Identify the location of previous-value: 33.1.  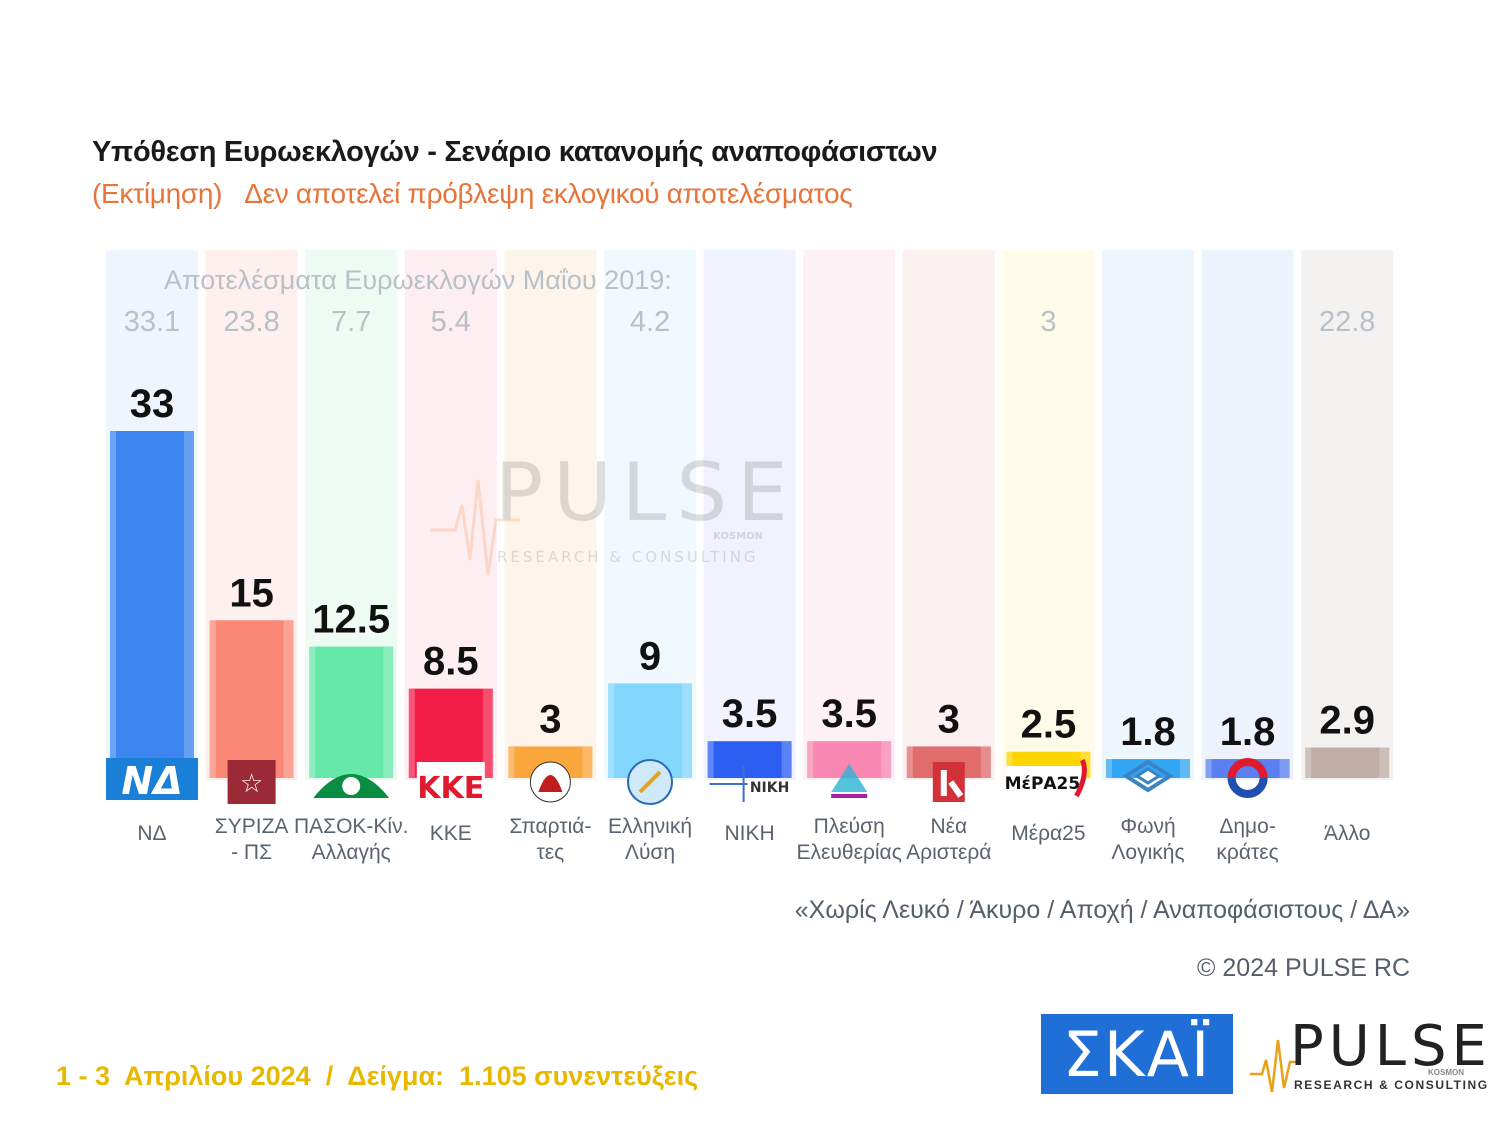
(152, 322).